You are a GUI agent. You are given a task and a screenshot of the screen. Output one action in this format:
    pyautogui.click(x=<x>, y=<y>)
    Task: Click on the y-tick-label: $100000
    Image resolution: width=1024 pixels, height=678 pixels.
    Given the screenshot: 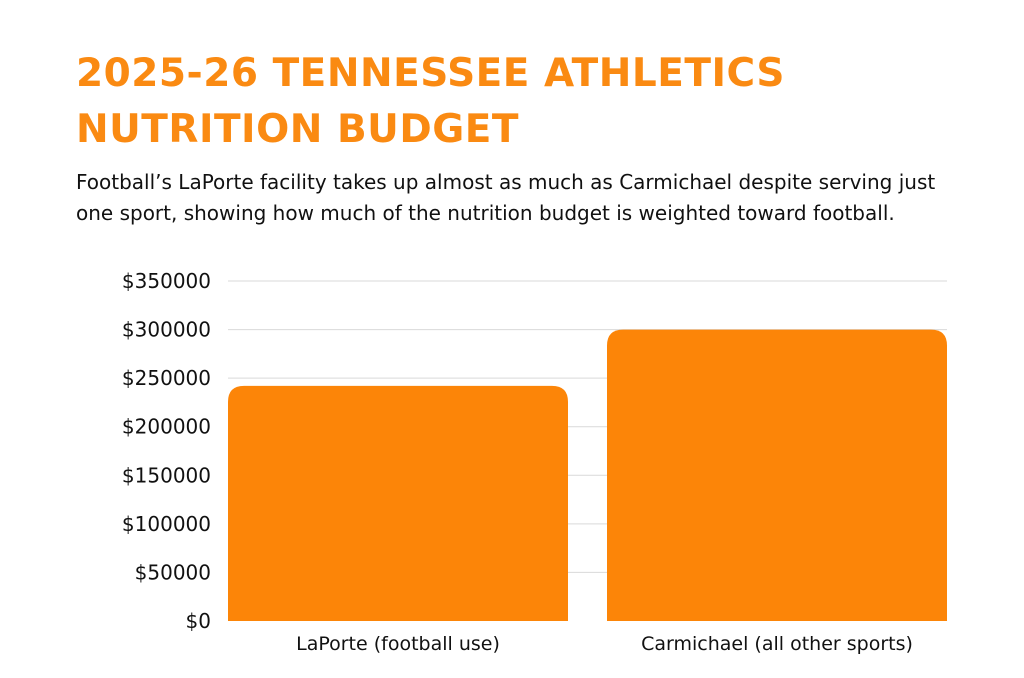 What is the action you would take?
    pyautogui.click(x=166, y=524)
    